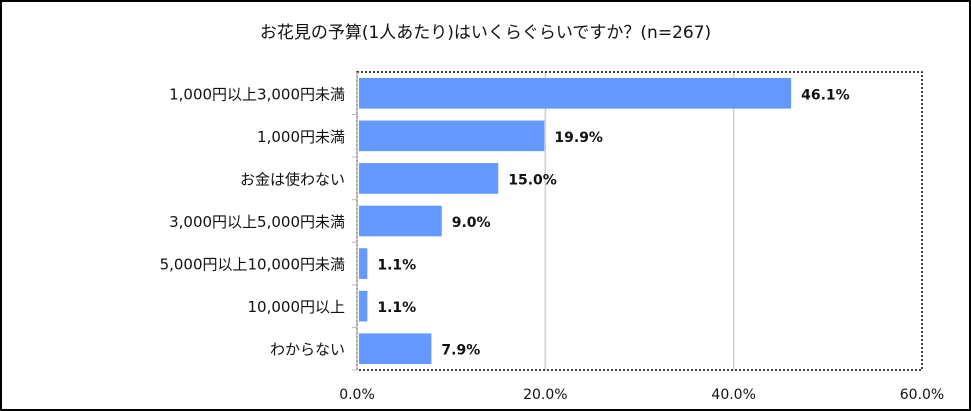 The width and height of the screenshot is (971, 411). What do you see at coordinates (578, 138) in the screenshot?
I see `data-label: 19.9%` at bounding box center [578, 138].